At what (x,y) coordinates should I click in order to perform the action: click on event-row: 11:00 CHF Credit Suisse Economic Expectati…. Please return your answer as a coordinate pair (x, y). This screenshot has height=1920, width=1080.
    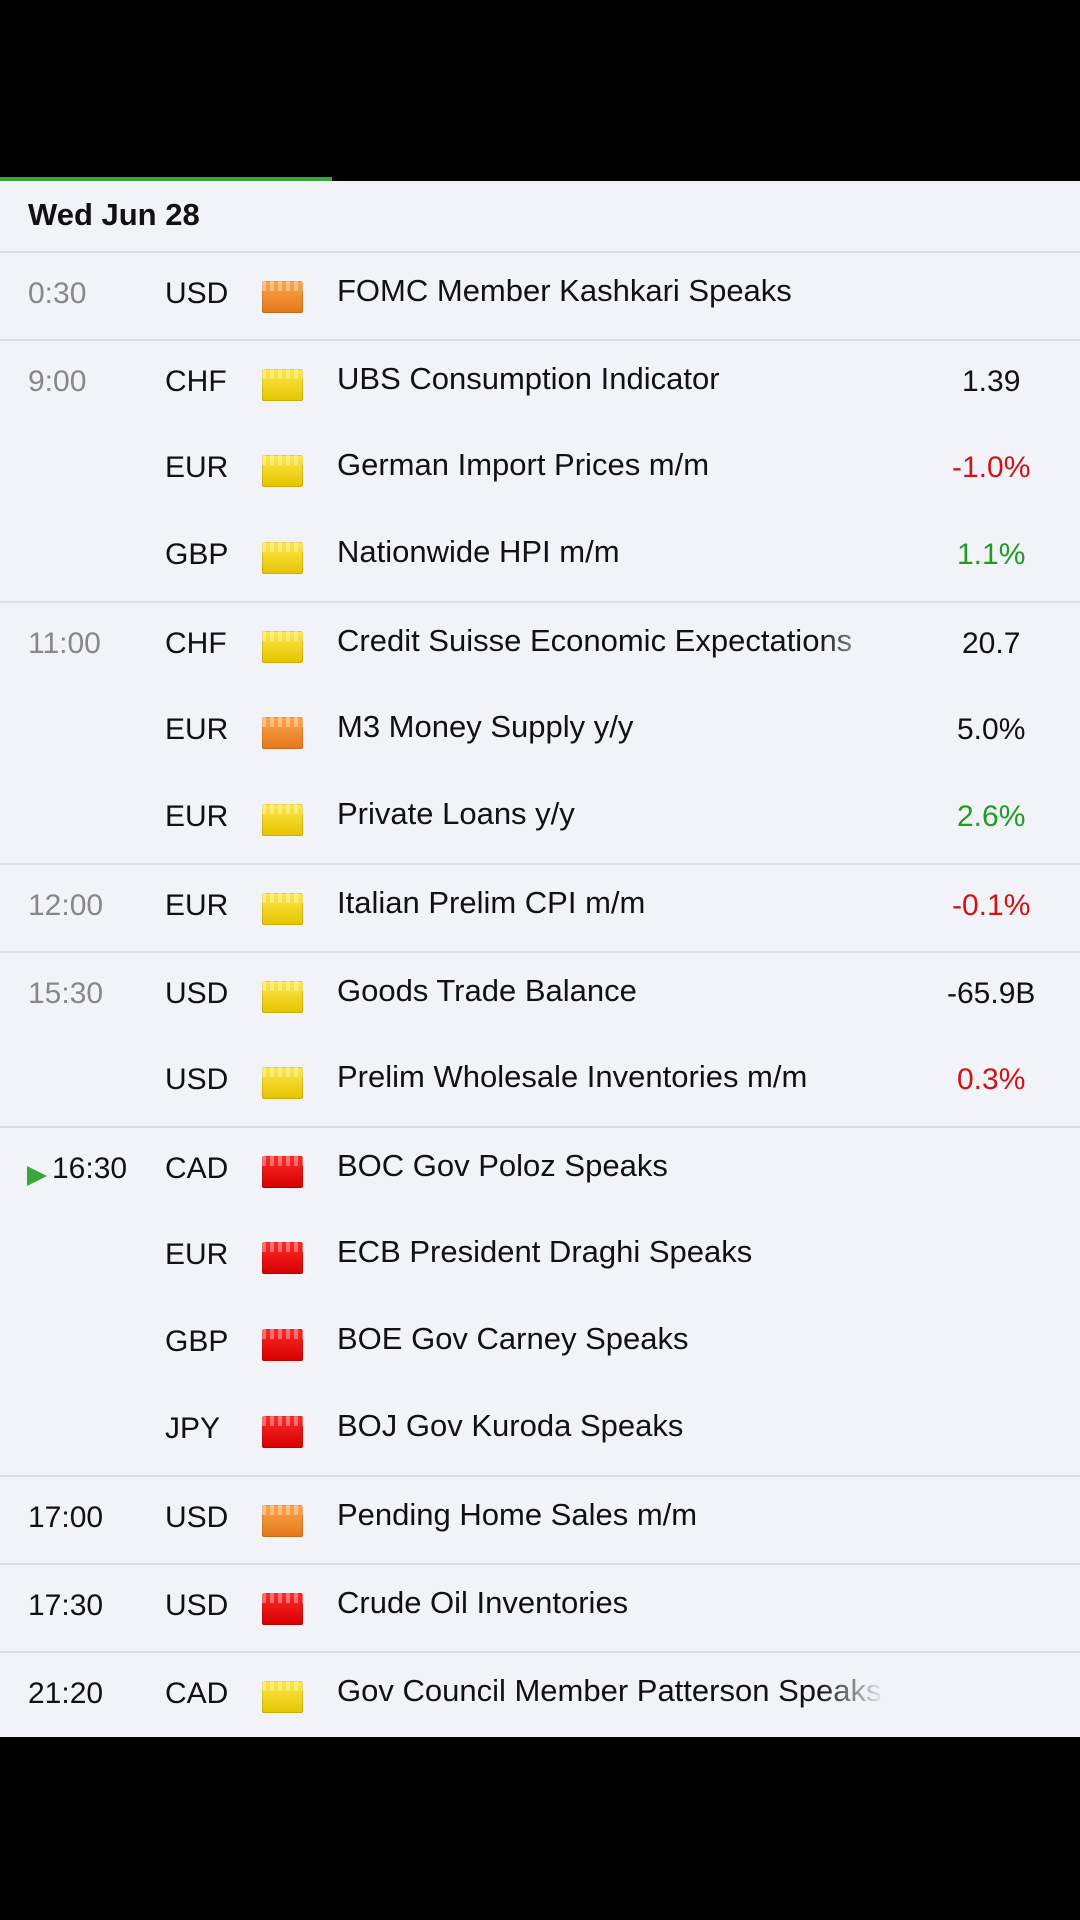
    Looking at the image, I should click on (540, 646).